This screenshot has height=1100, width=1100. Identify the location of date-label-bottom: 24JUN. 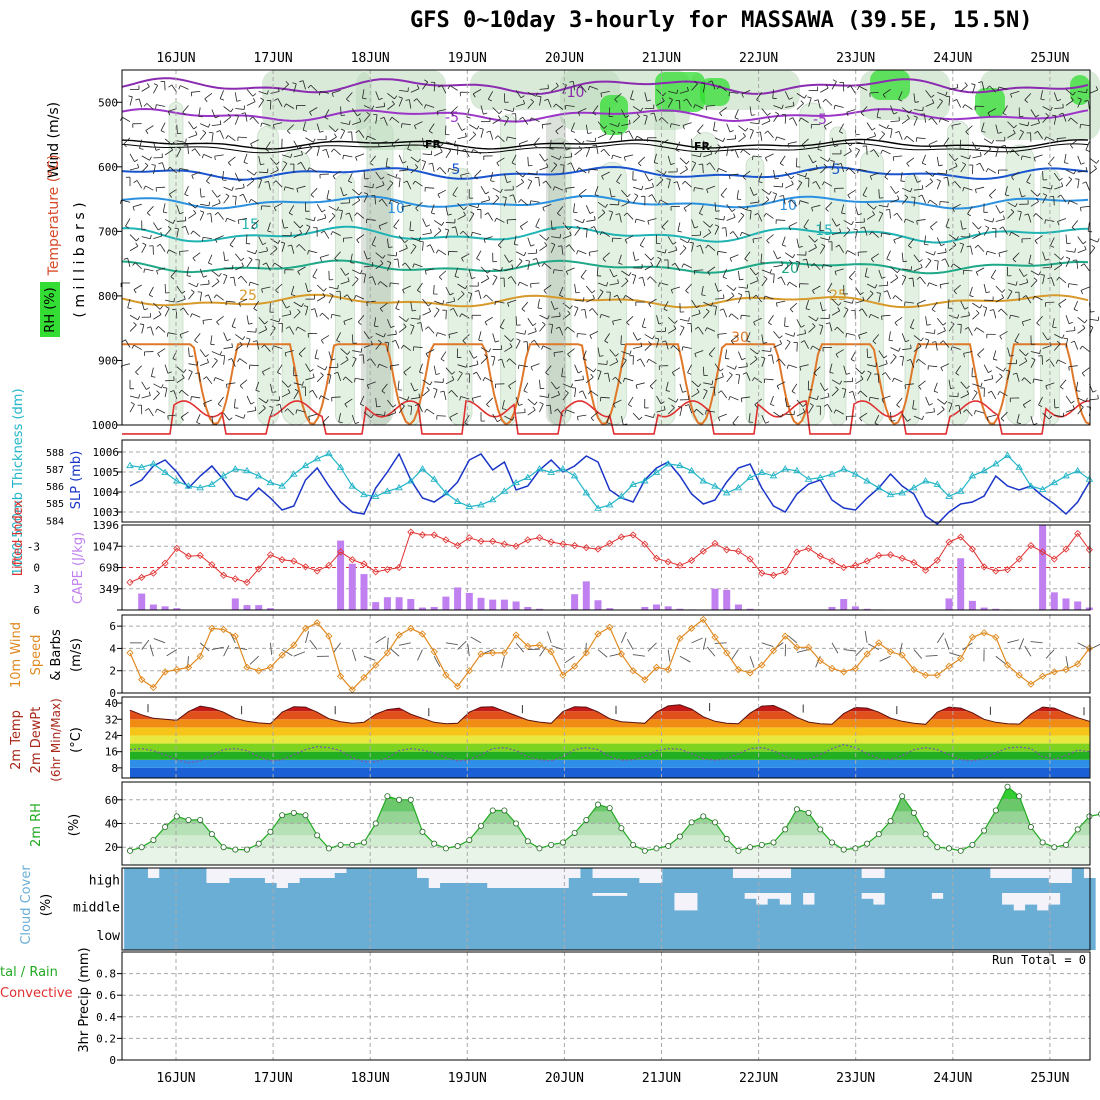
(952, 1078).